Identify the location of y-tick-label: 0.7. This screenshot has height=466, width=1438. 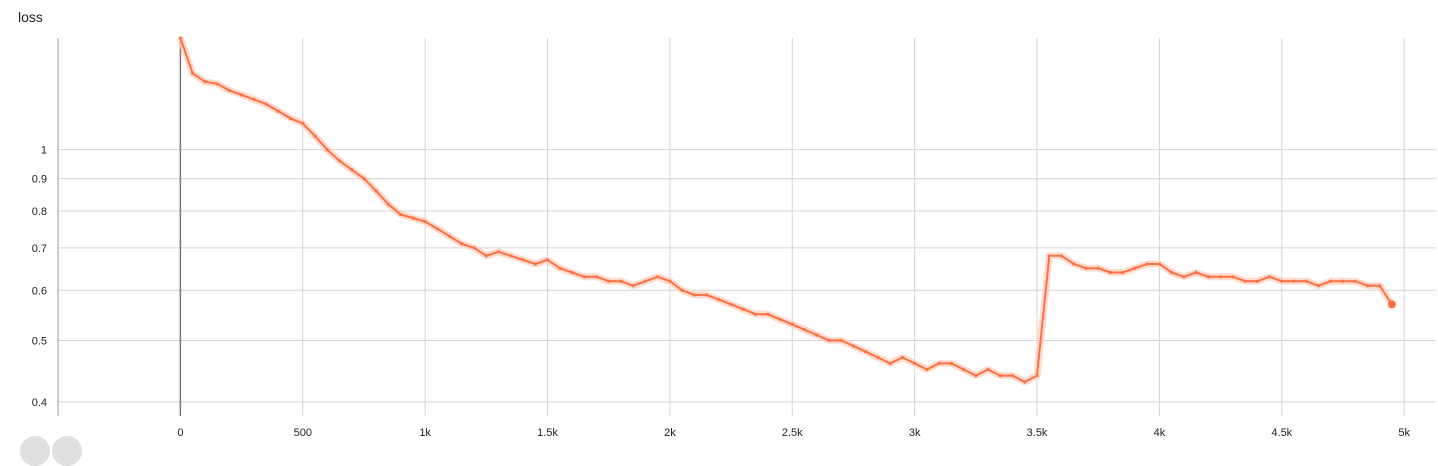
(39, 249).